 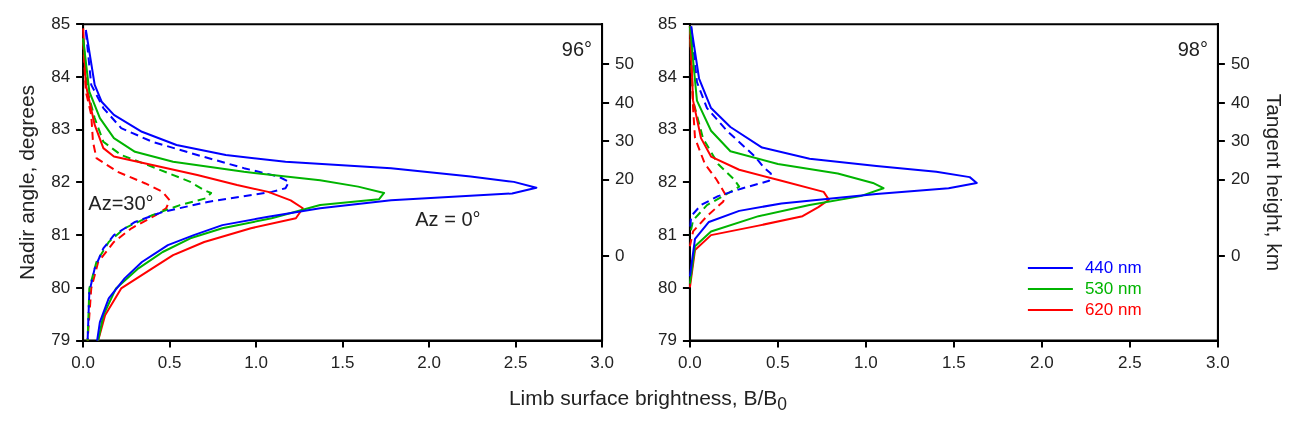 What do you see at coordinates (27, 182) in the screenshot?
I see `y-axis-title: Nadir angle, degrees` at bounding box center [27, 182].